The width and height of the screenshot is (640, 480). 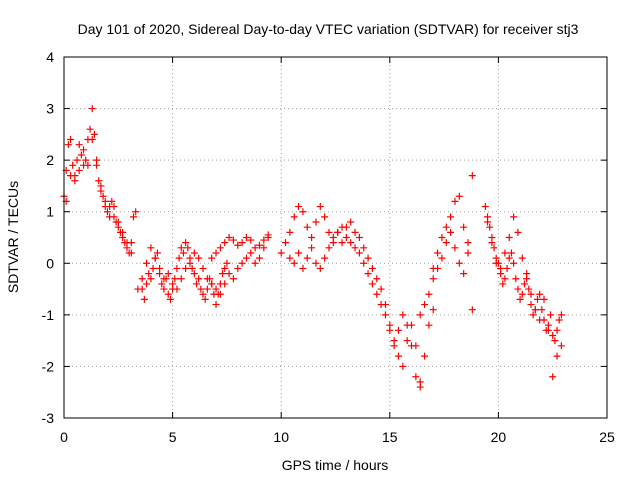 I want to click on x-tick-label: 5, so click(x=173, y=437).